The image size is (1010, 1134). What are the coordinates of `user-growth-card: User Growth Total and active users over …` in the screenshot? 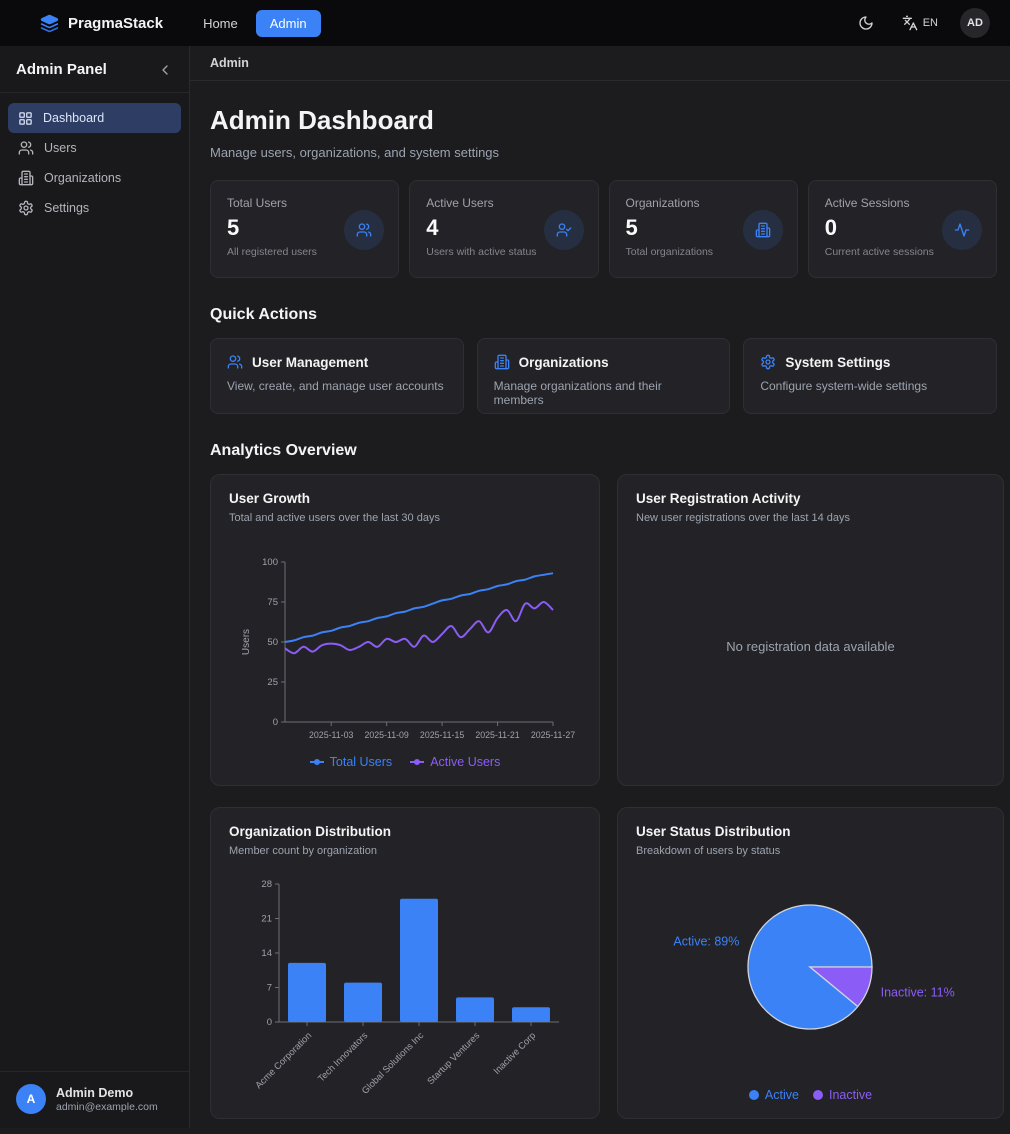 It's located at (405, 630).